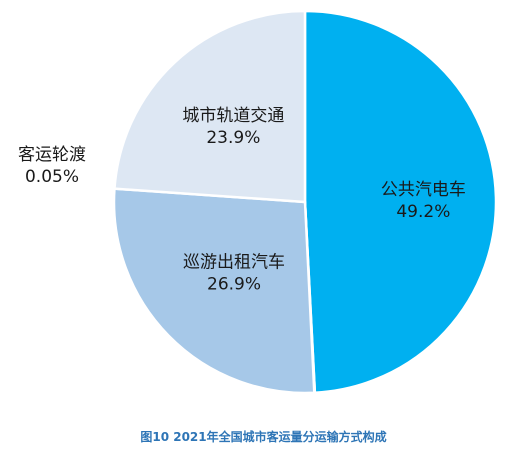 The image size is (527, 457). What do you see at coordinates (263, 437) in the screenshot?
I see `chart-title: 图10 2021年全国城市客运量分运输方式构成` at bounding box center [263, 437].